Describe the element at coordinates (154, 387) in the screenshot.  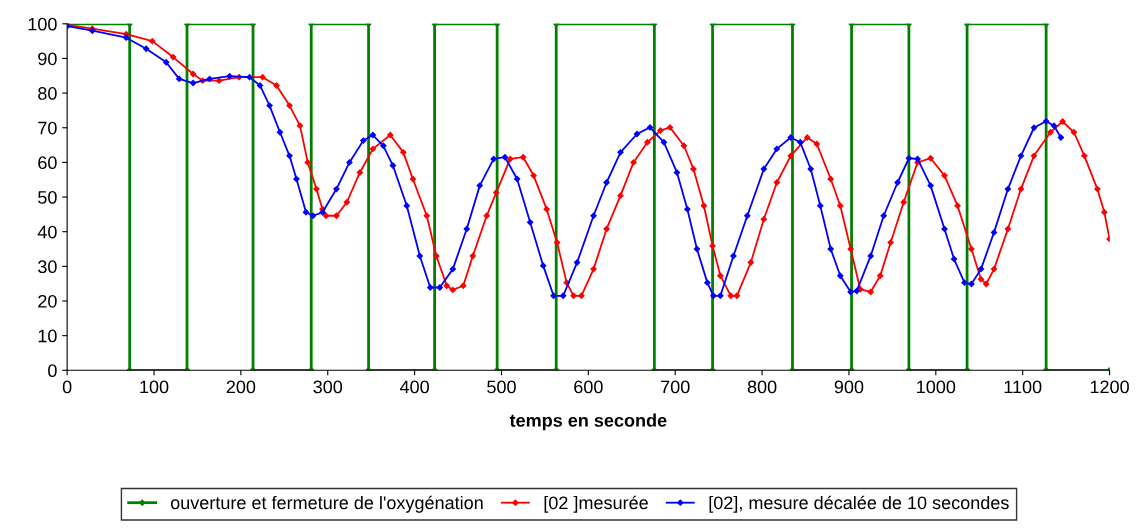
I see `x-tick-label: 100` at that location.